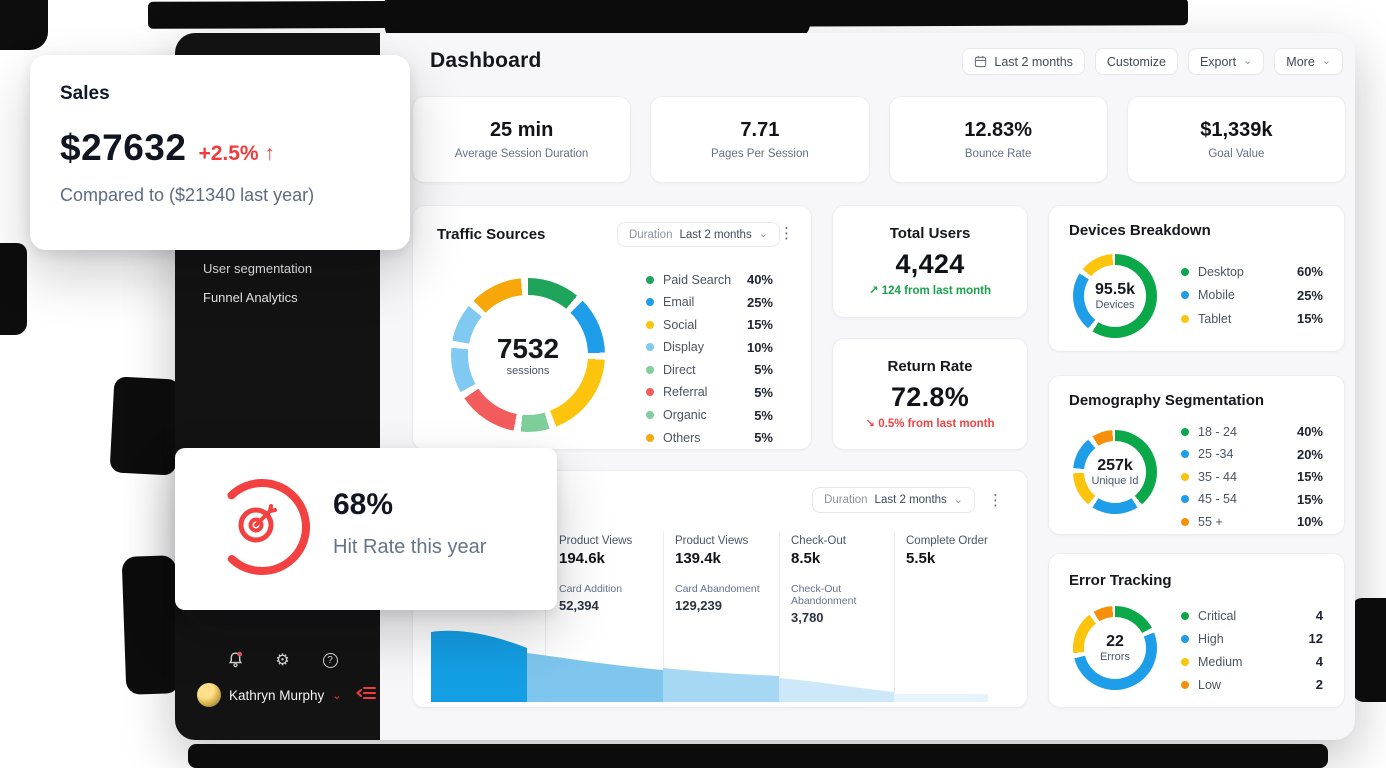 Image resolution: width=1386 pixels, height=768 pixels. Describe the element at coordinates (236, 153) in the screenshot. I see `sales-delta: +2.5% ↑` at that location.